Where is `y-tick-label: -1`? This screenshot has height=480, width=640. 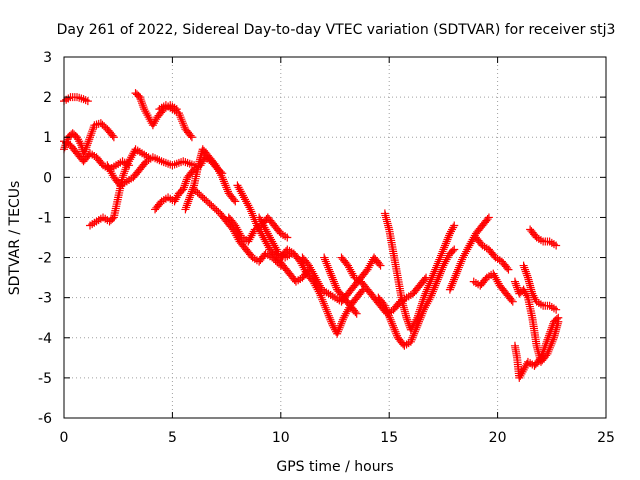
y-tick-label: -1 is located at coordinates (45, 218).